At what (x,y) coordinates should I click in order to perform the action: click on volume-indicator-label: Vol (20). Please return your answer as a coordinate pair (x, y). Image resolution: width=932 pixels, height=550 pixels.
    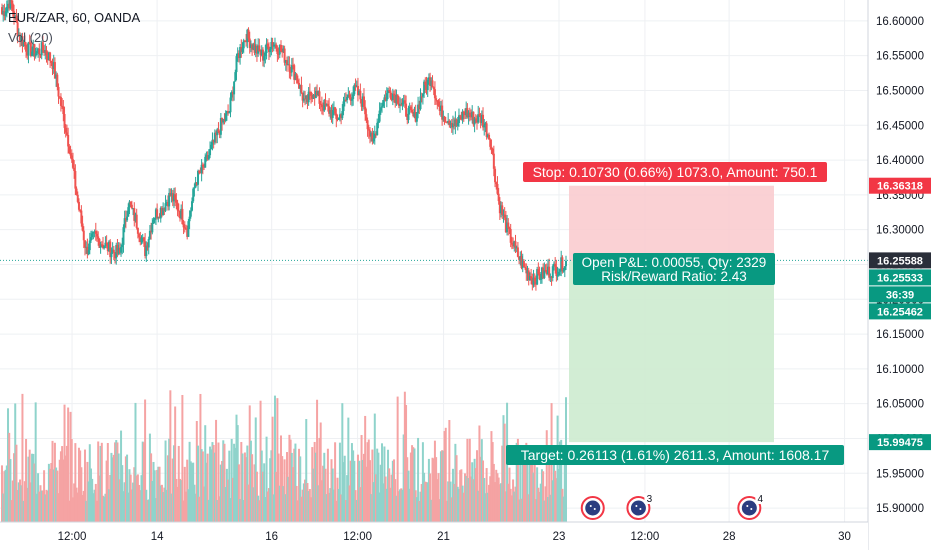
    Looking at the image, I should click on (30, 37).